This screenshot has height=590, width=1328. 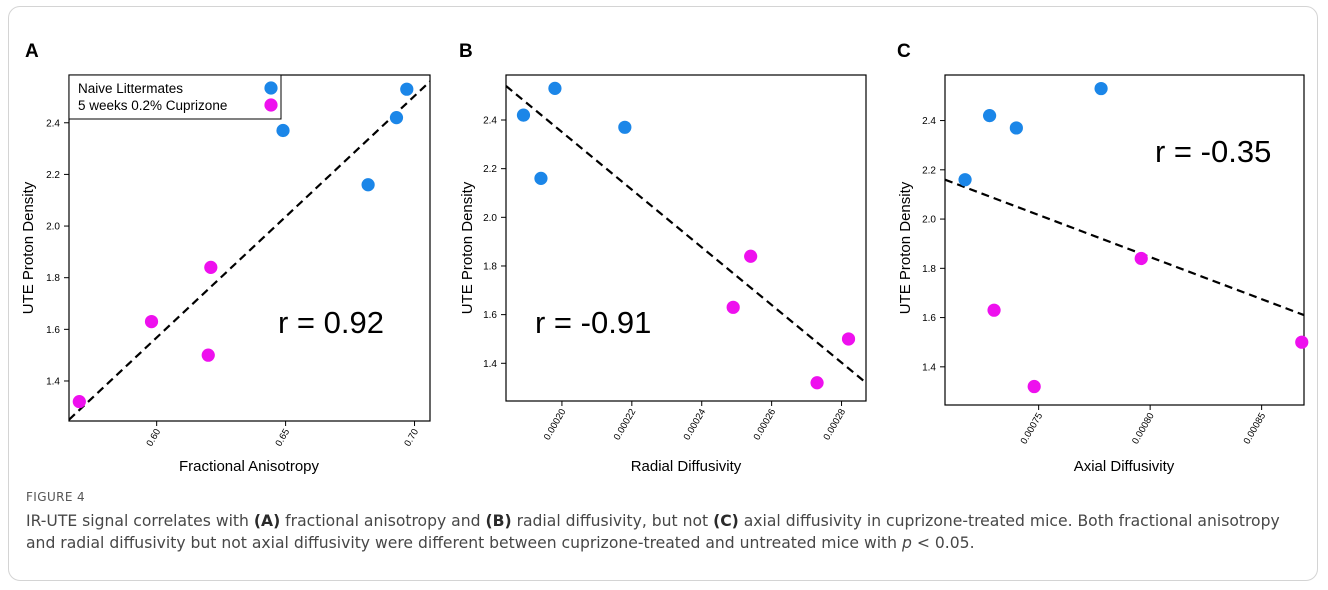 I want to click on x-tick-label: 0.00024, so click(x=695, y=424).